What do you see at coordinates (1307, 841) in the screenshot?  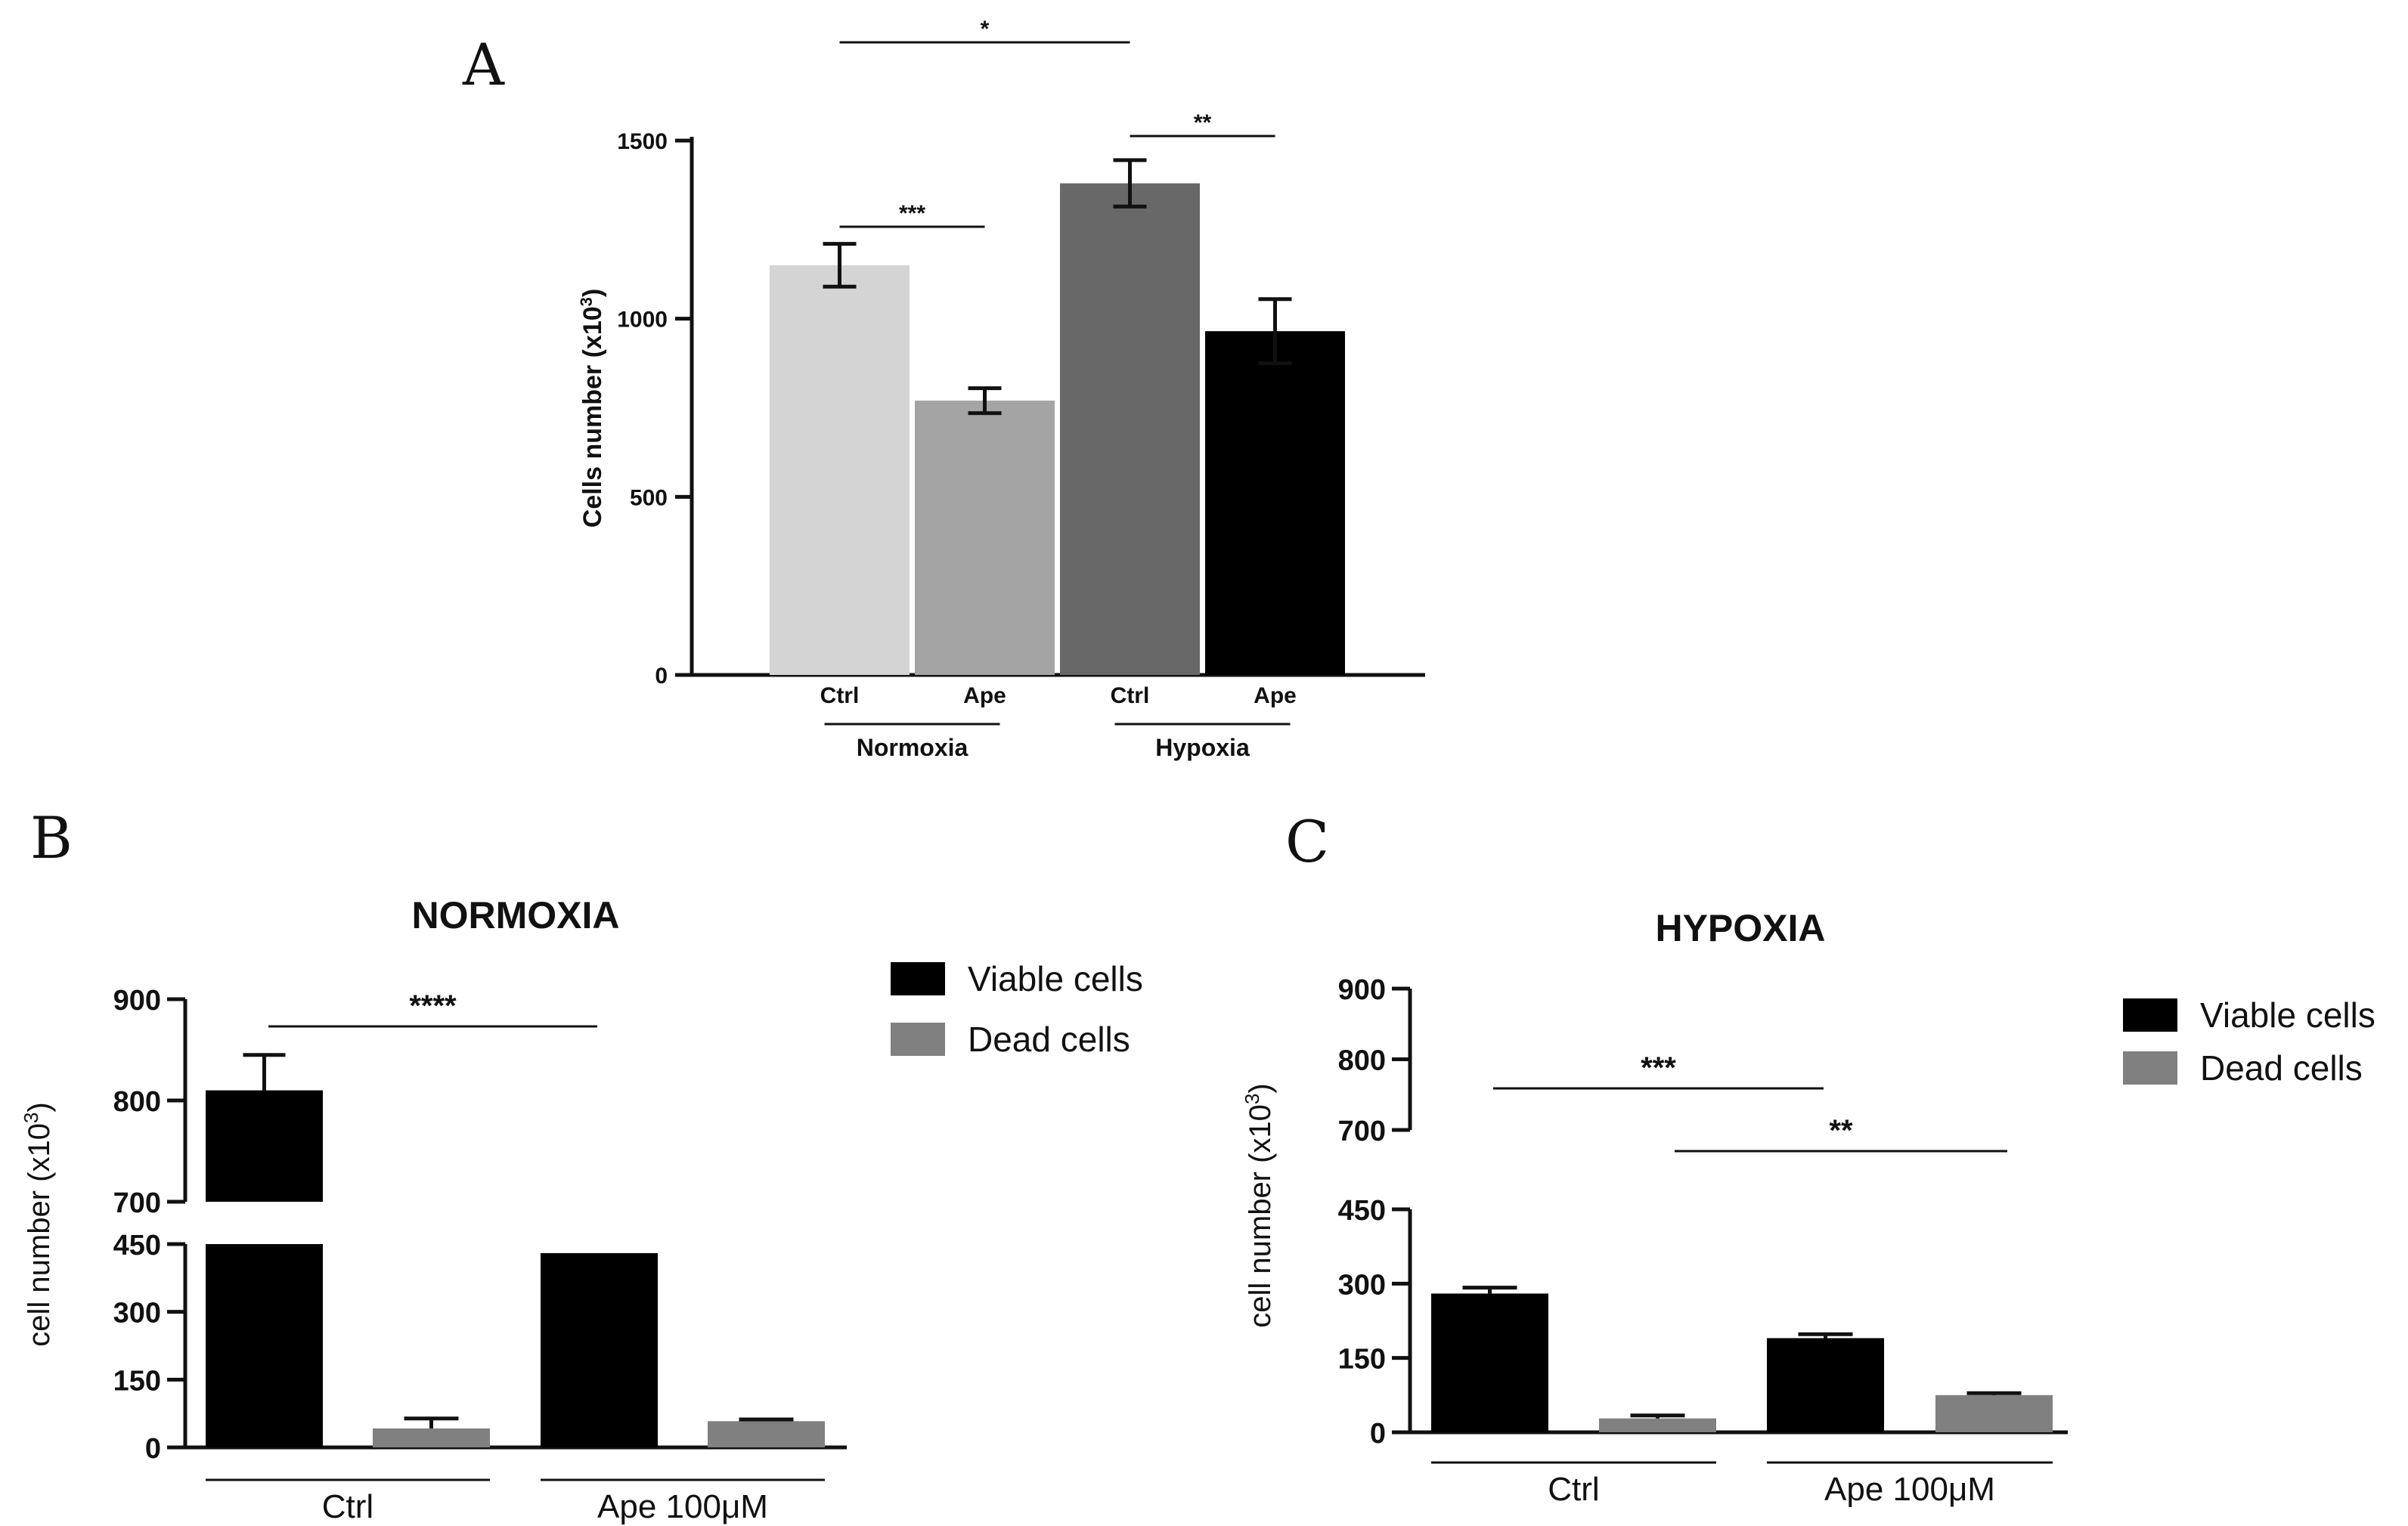 I see `panel-c-letter: C` at bounding box center [1307, 841].